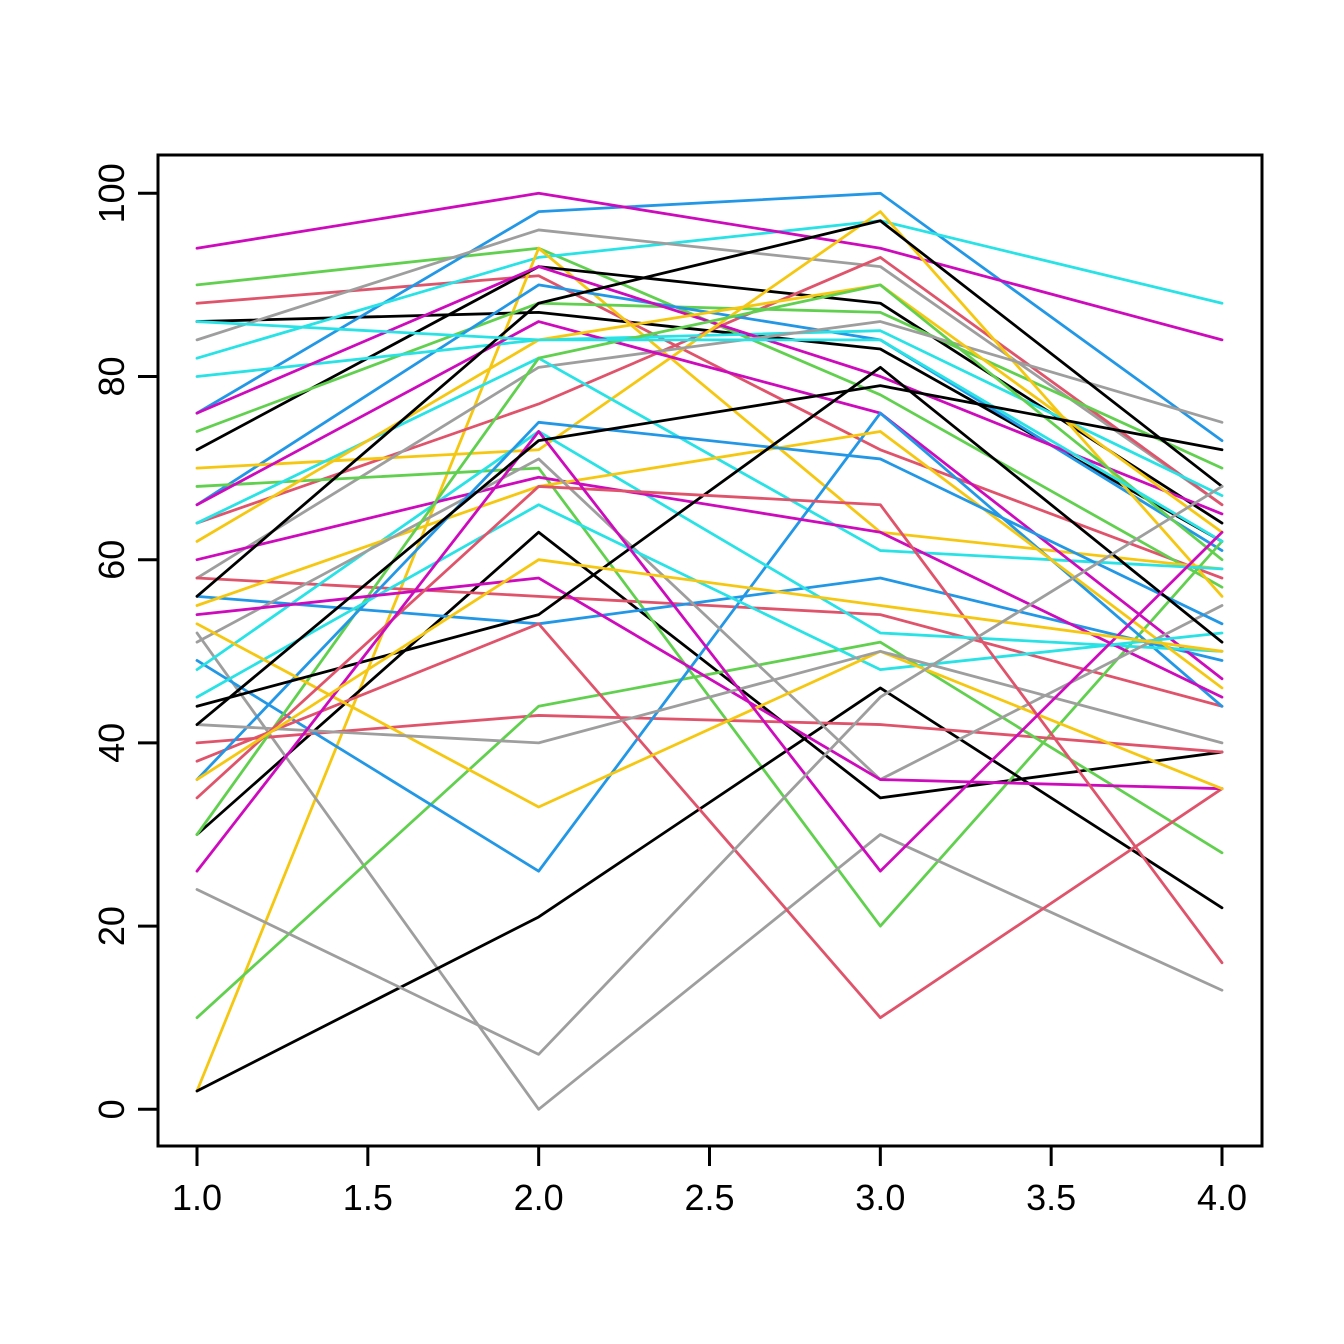 The image size is (1344, 1344). I want to click on y-tick-label: 80, so click(111, 376).